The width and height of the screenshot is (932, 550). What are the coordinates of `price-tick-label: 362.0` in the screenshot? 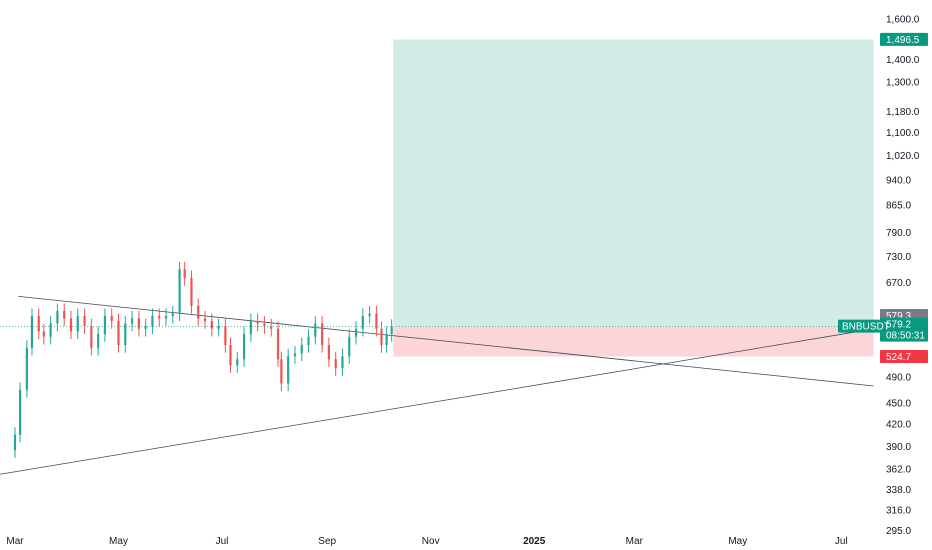 It's located at (898, 469).